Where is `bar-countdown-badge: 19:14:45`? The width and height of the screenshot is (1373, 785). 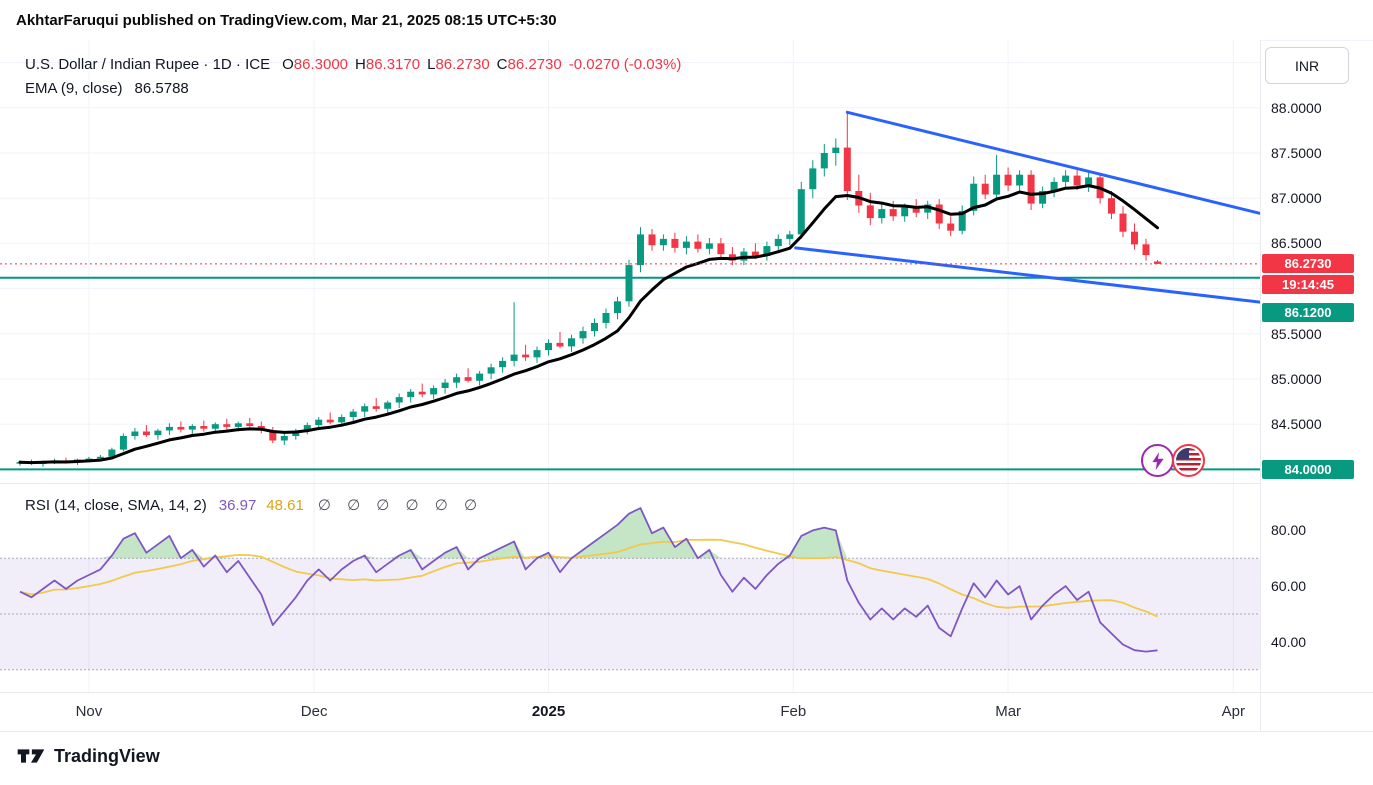 bar-countdown-badge: 19:14:45 is located at coordinates (1308, 284).